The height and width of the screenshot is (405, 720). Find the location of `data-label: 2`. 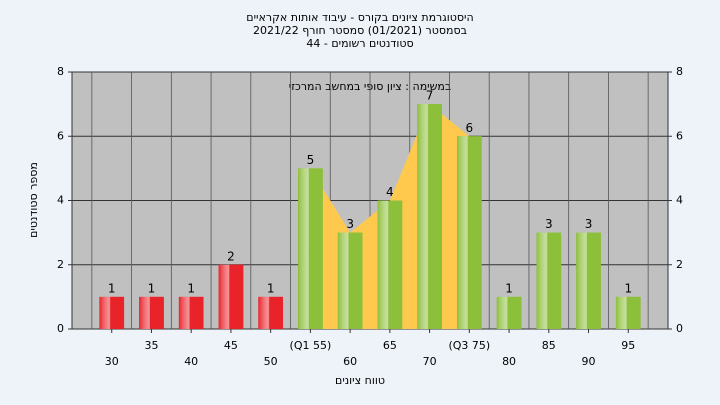

data-label: 2 is located at coordinates (231, 256).